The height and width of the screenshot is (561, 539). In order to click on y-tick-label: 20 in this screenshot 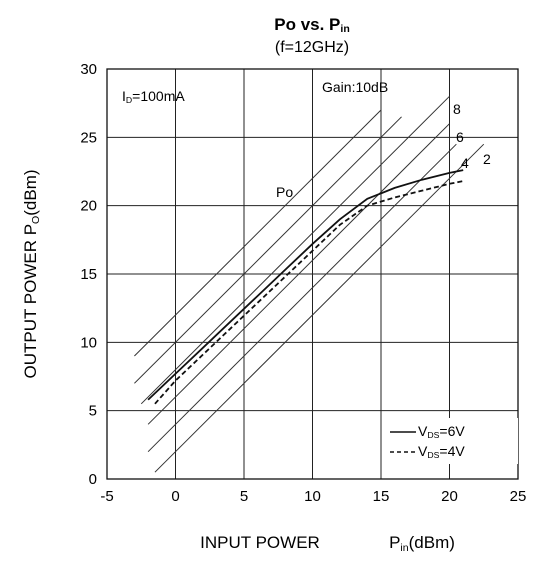, I will do `click(88, 206)`.